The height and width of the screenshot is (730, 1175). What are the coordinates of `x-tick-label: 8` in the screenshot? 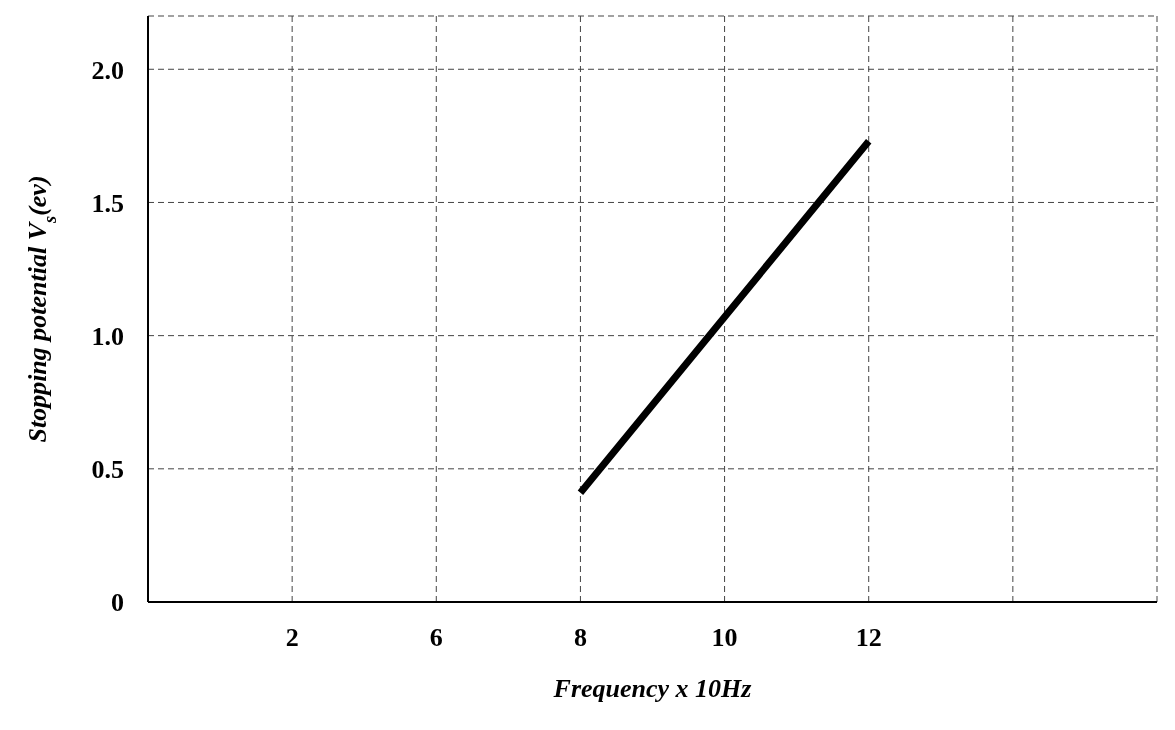 It's located at (580, 638).